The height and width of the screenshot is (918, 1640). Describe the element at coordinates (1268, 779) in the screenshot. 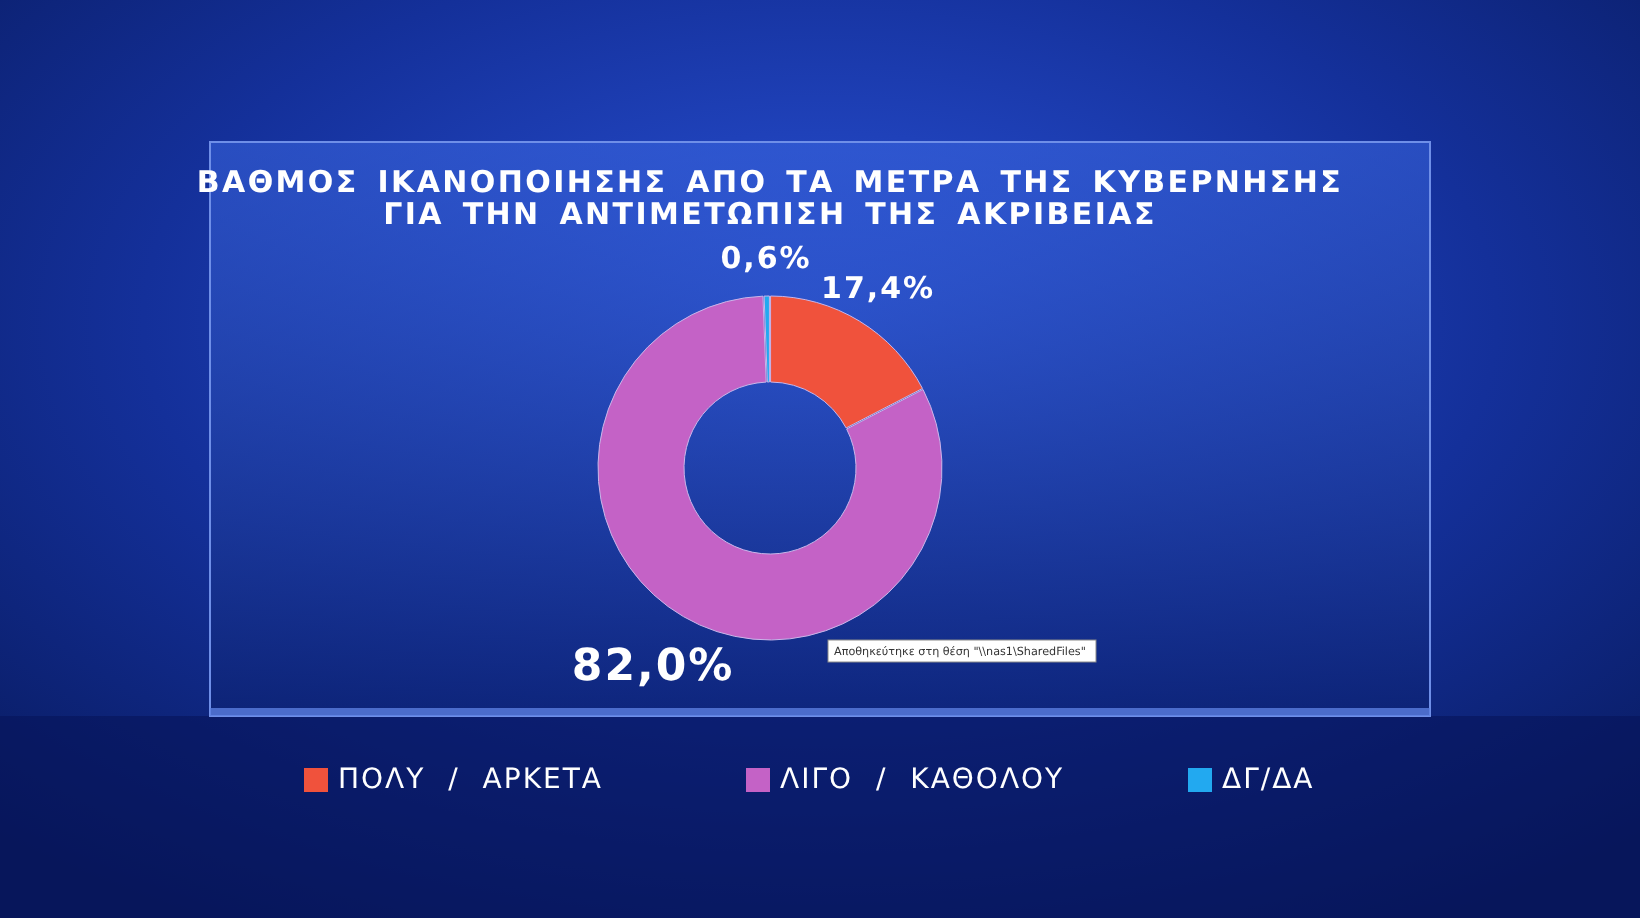

I see `legend-label: ΔΓ/ΔΑ` at that location.